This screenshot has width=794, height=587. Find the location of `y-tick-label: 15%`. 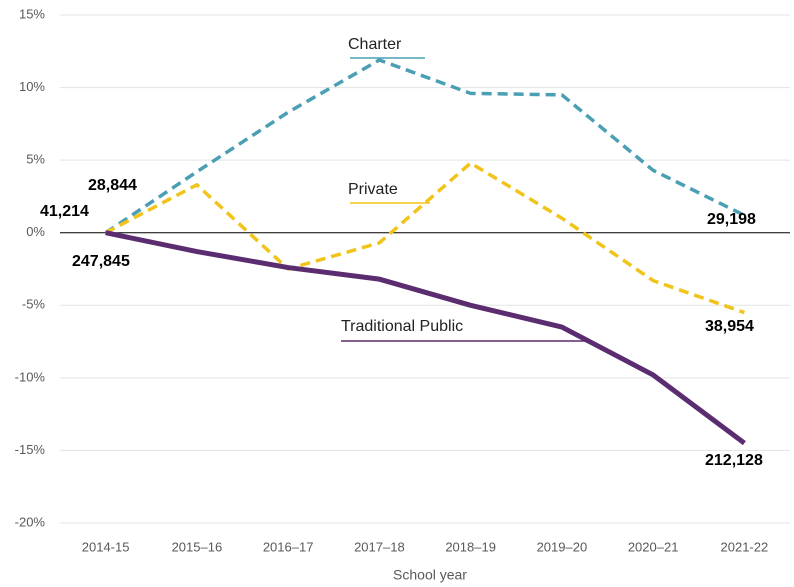

y-tick-label: 15% is located at coordinates (32, 13).